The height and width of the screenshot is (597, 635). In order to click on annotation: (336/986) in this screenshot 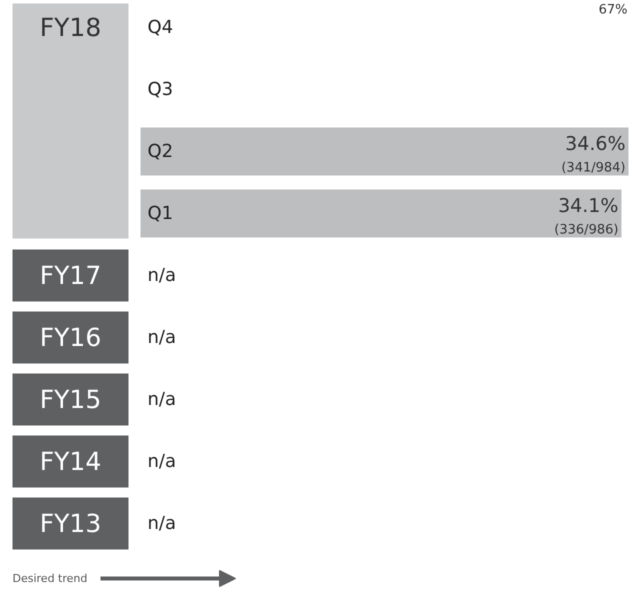, I will do `click(586, 230)`.